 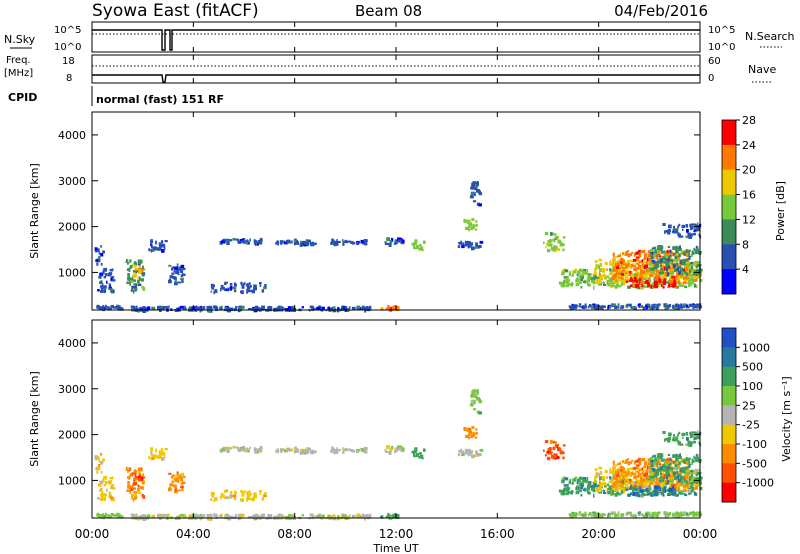 I want to click on freq-trace, so click(x=396, y=78).